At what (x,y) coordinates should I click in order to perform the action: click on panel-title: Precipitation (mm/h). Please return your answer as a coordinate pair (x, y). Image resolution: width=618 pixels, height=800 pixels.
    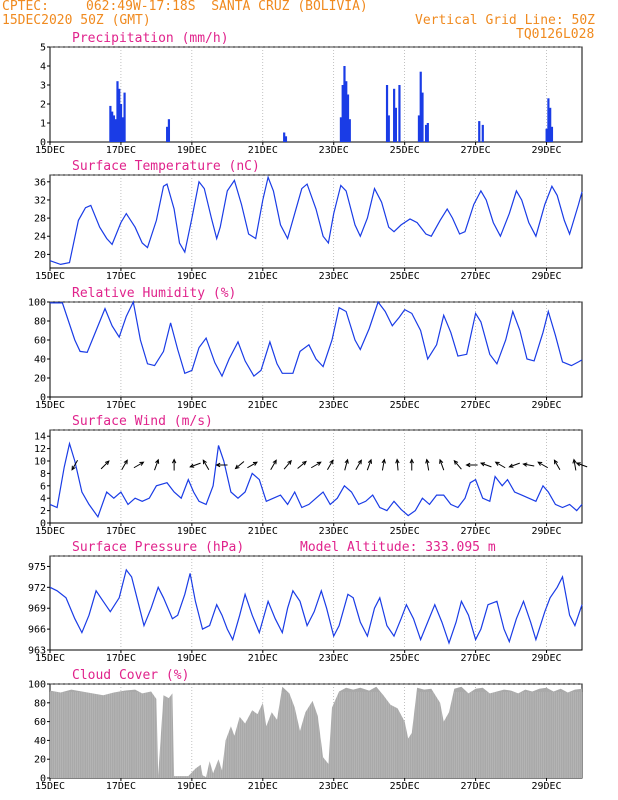
    Looking at the image, I should click on (150, 38).